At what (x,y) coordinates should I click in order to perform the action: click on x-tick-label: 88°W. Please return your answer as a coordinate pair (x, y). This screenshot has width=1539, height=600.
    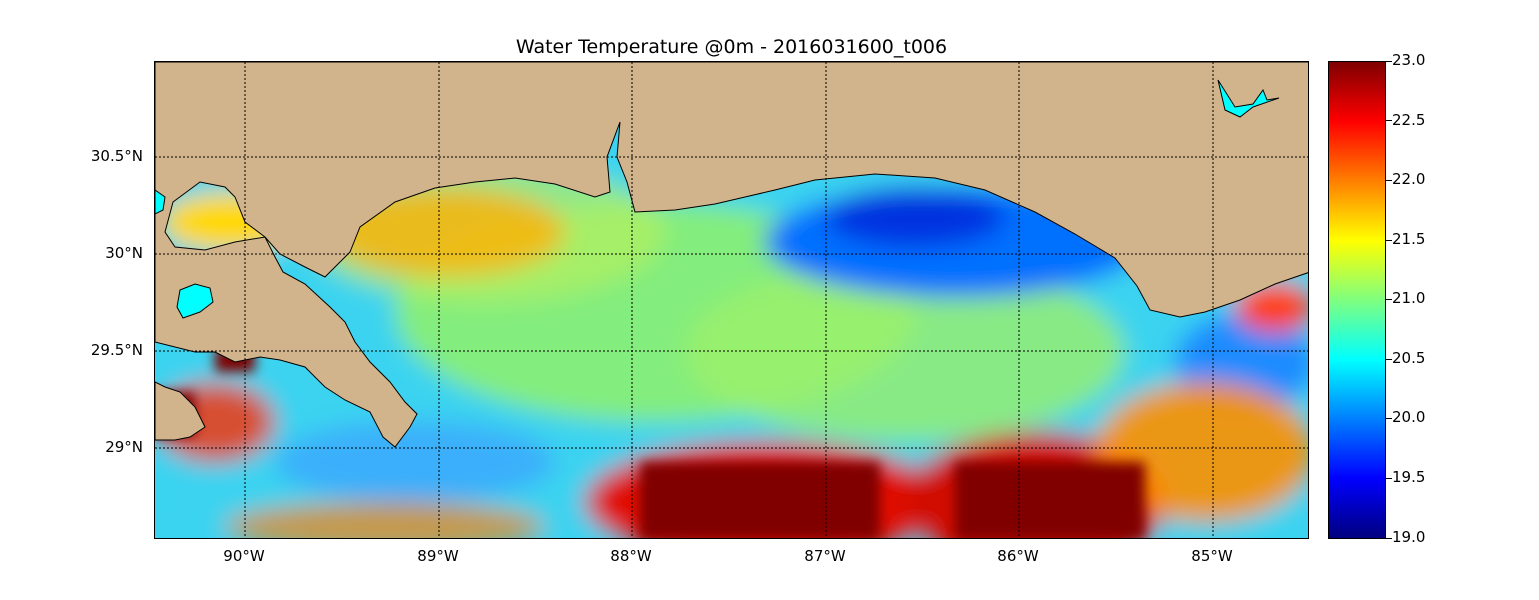
    Looking at the image, I should click on (631, 556).